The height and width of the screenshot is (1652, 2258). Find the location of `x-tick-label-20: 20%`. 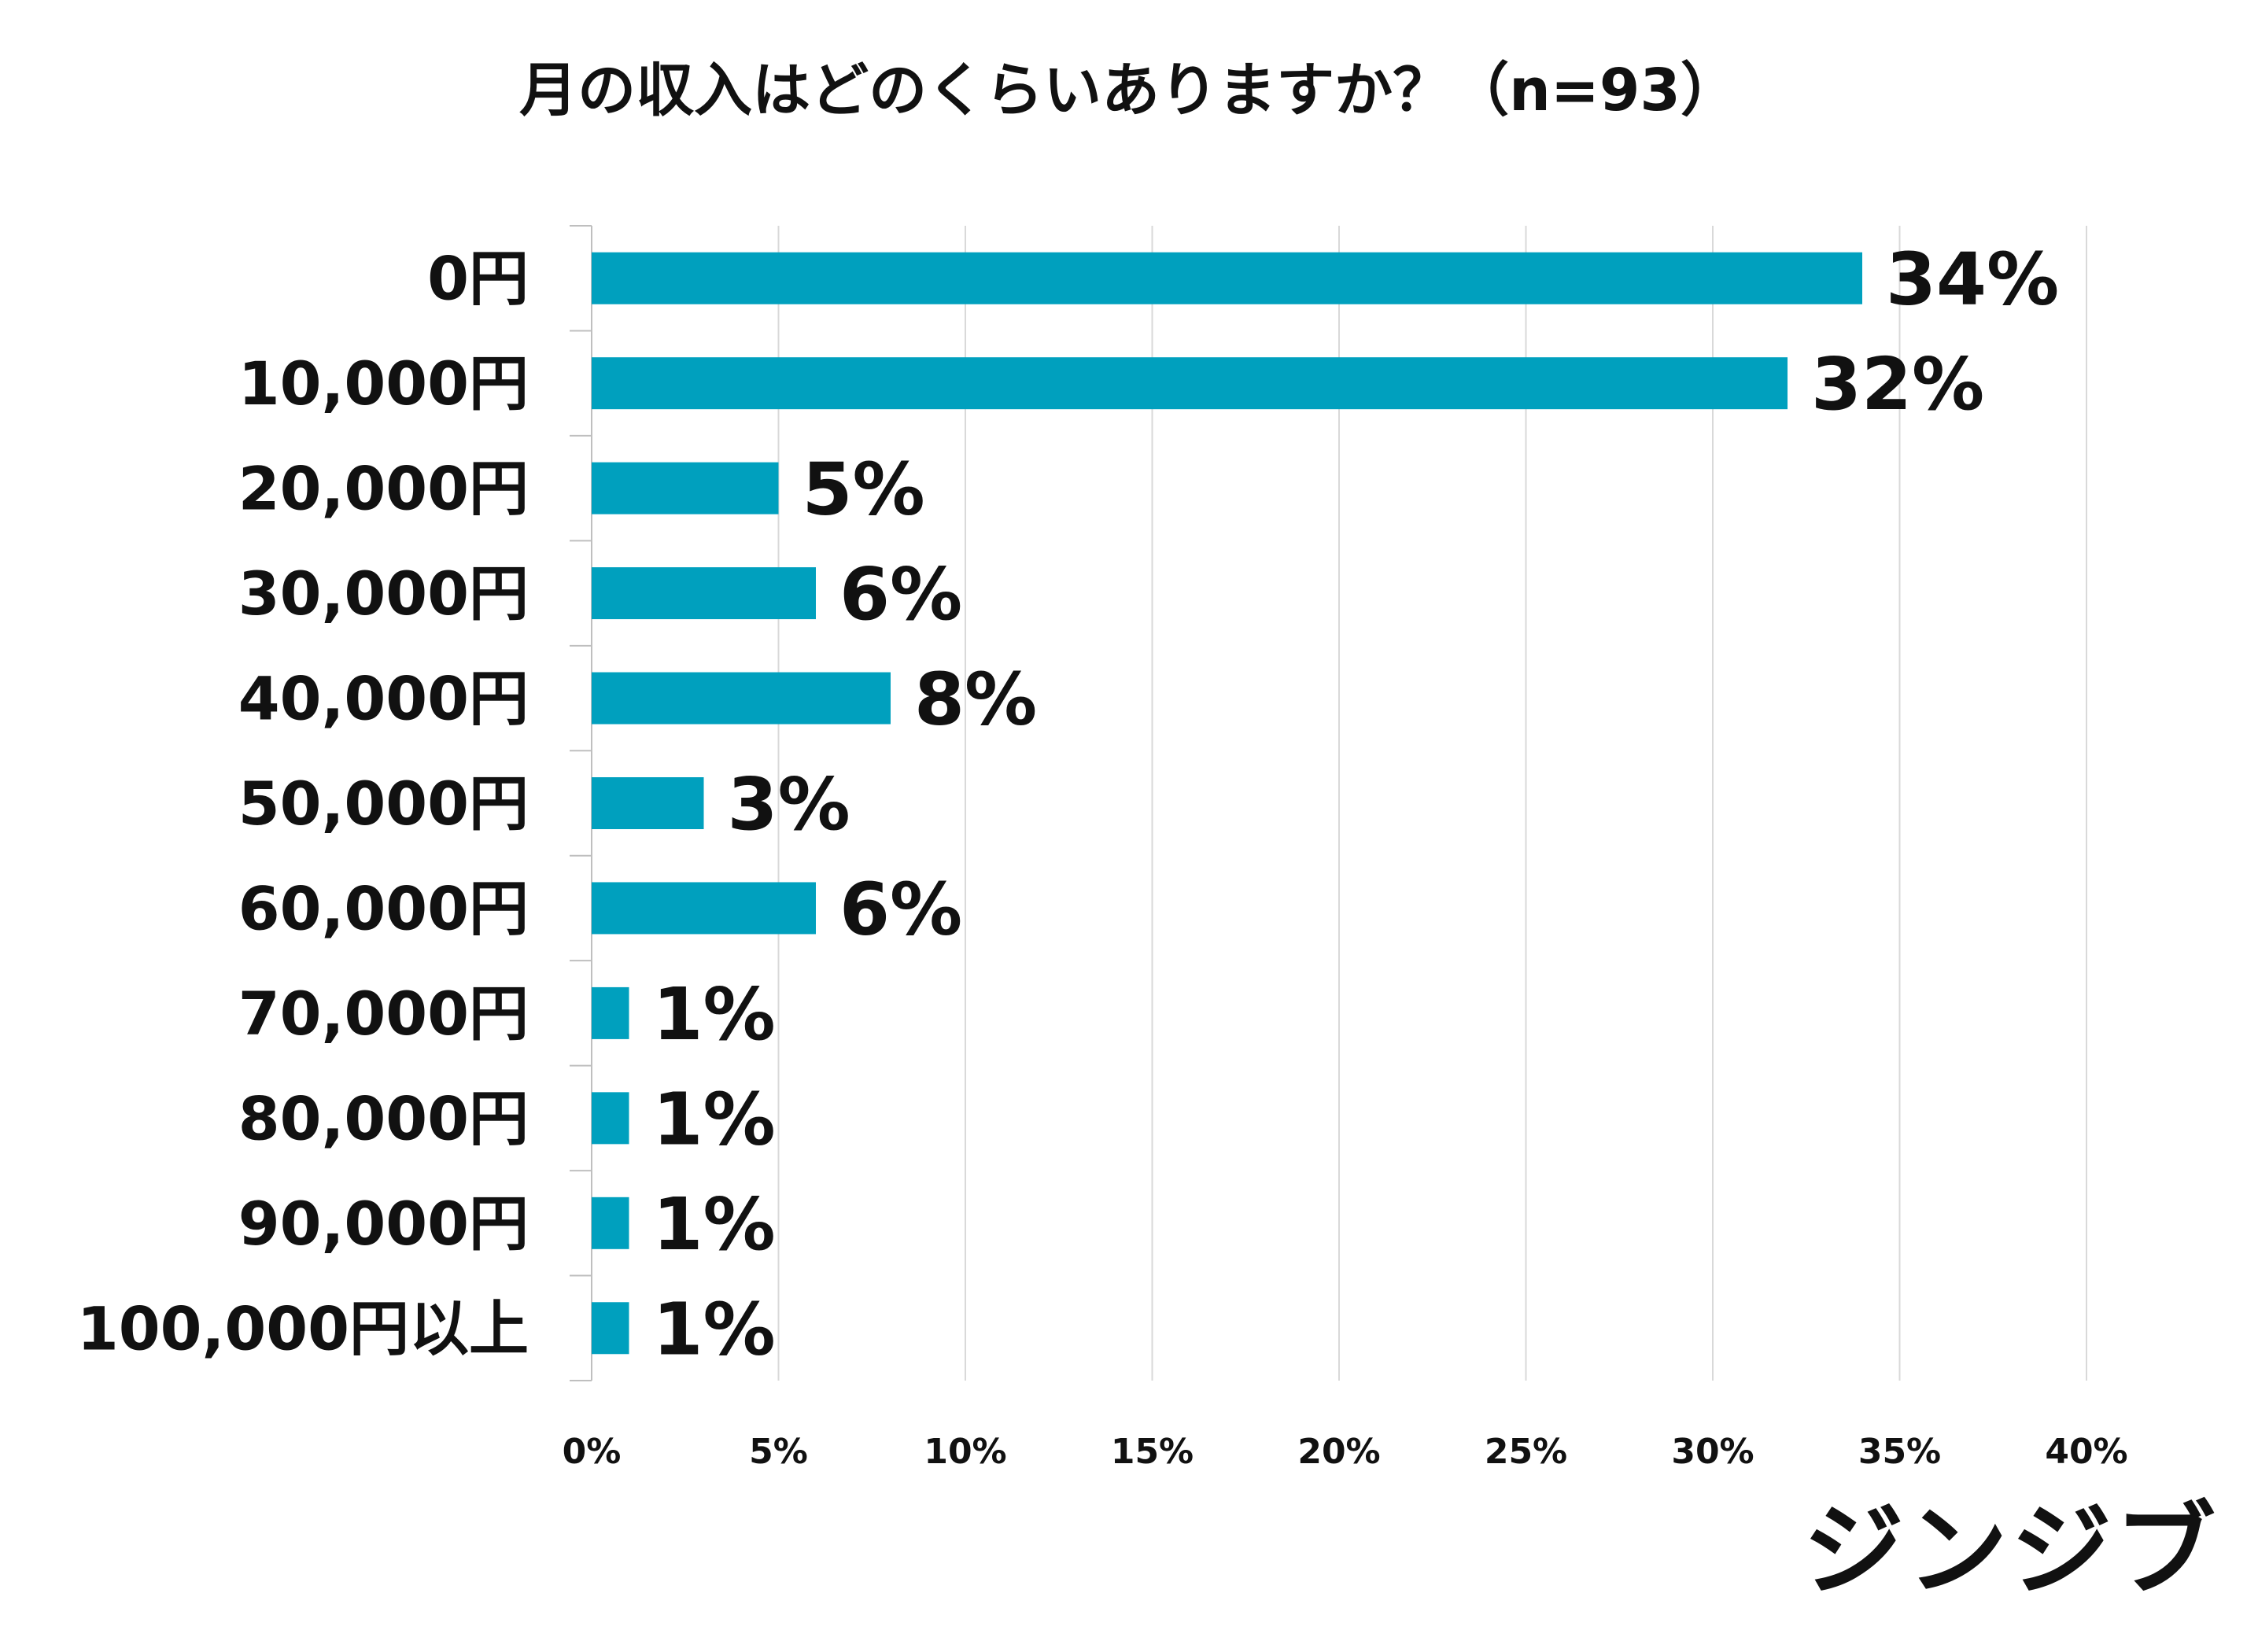

x-tick-label-20: 20% is located at coordinates (1338, 1452).